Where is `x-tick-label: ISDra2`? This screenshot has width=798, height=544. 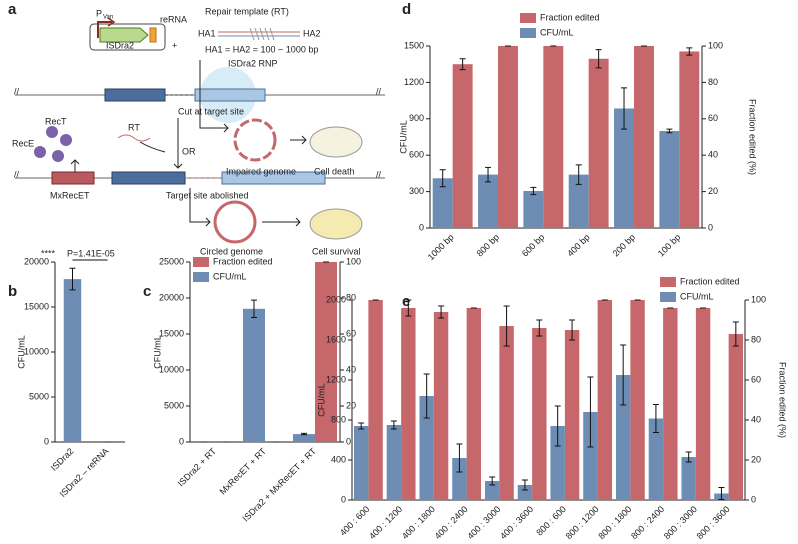 x-tick-label: ISDra2 is located at coordinates (62, 459).